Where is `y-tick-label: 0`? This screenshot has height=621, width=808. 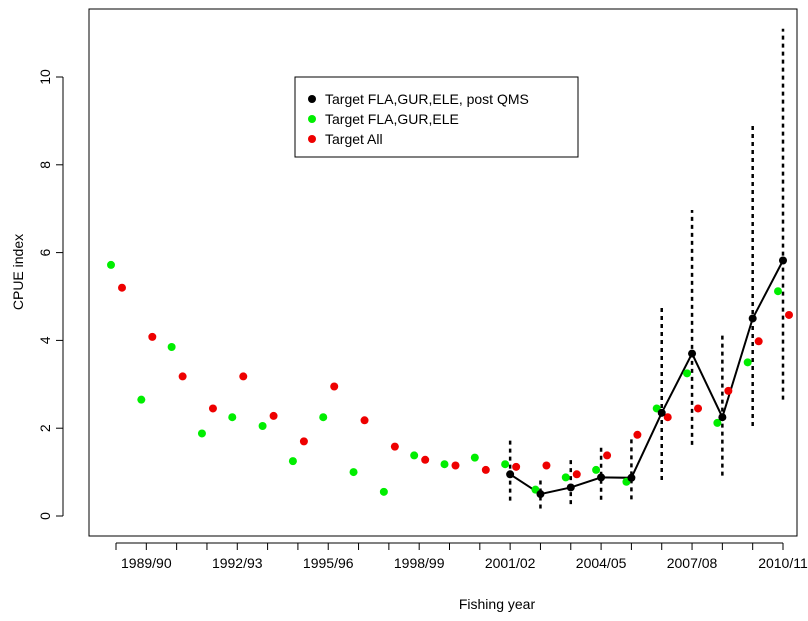
y-tick-label: 0 is located at coordinates (45, 516).